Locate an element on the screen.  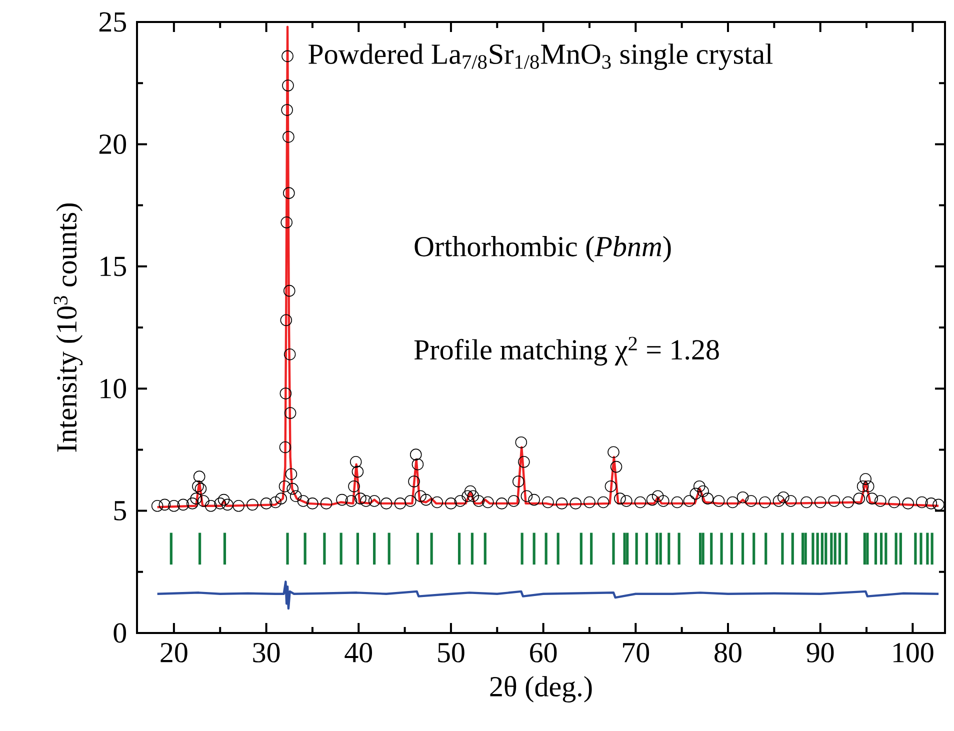
y-tick-label: 0 is located at coordinates (120, 633).